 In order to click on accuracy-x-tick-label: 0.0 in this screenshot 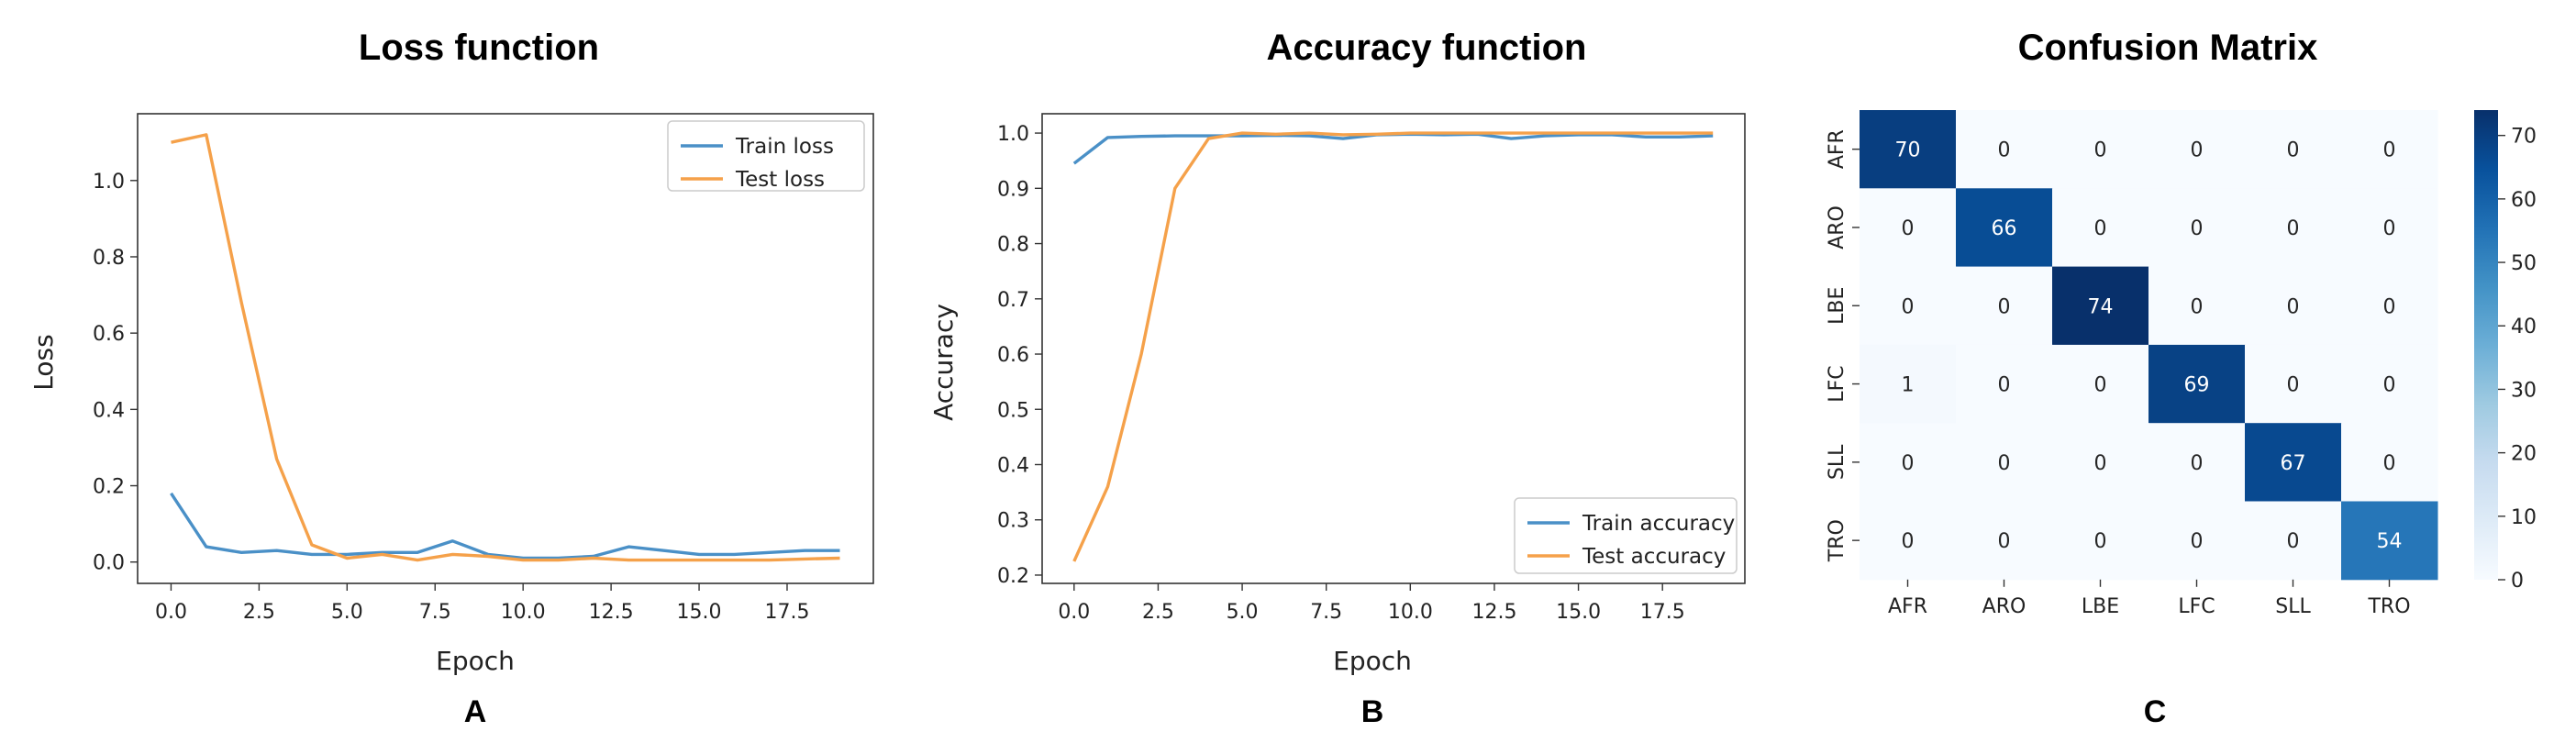, I will do `click(1074, 612)`.